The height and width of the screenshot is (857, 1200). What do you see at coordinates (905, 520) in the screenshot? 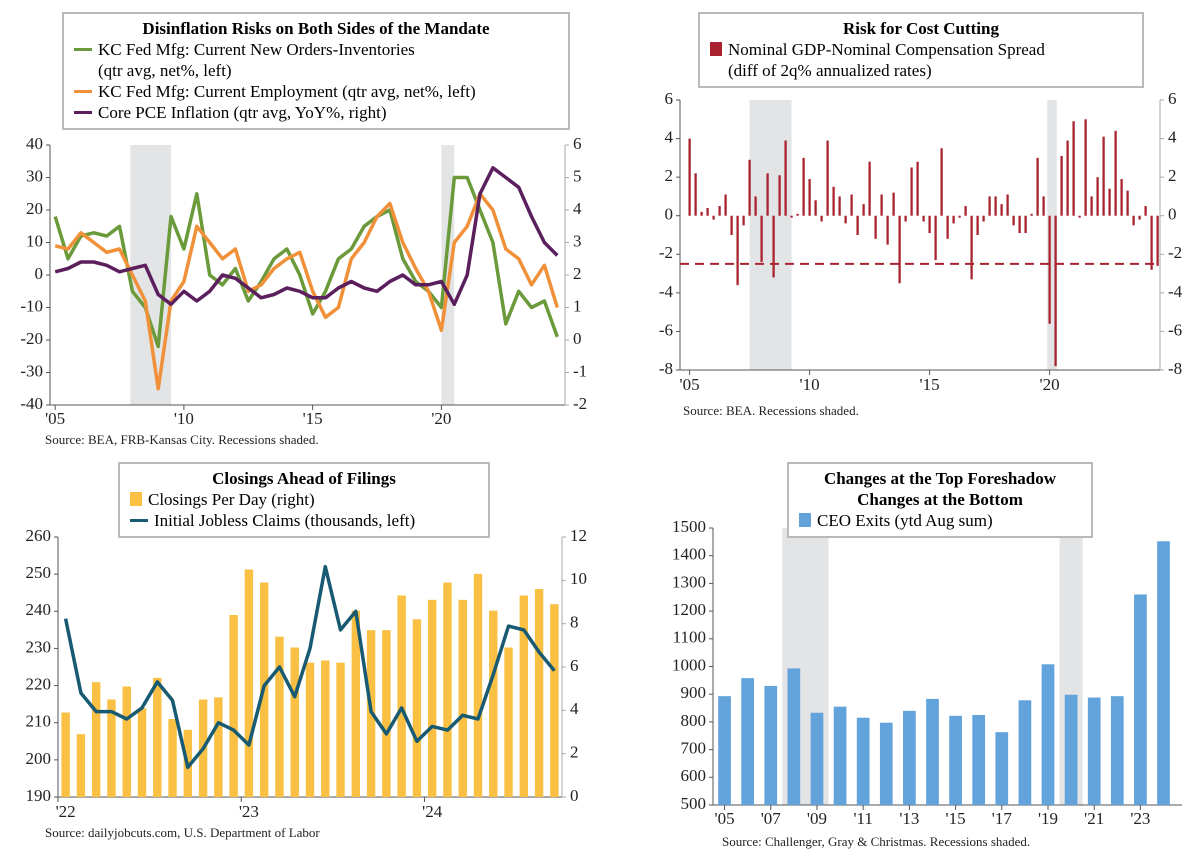
I see `legend-label: CEO Exits (ytd Aug sum)` at bounding box center [905, 520].